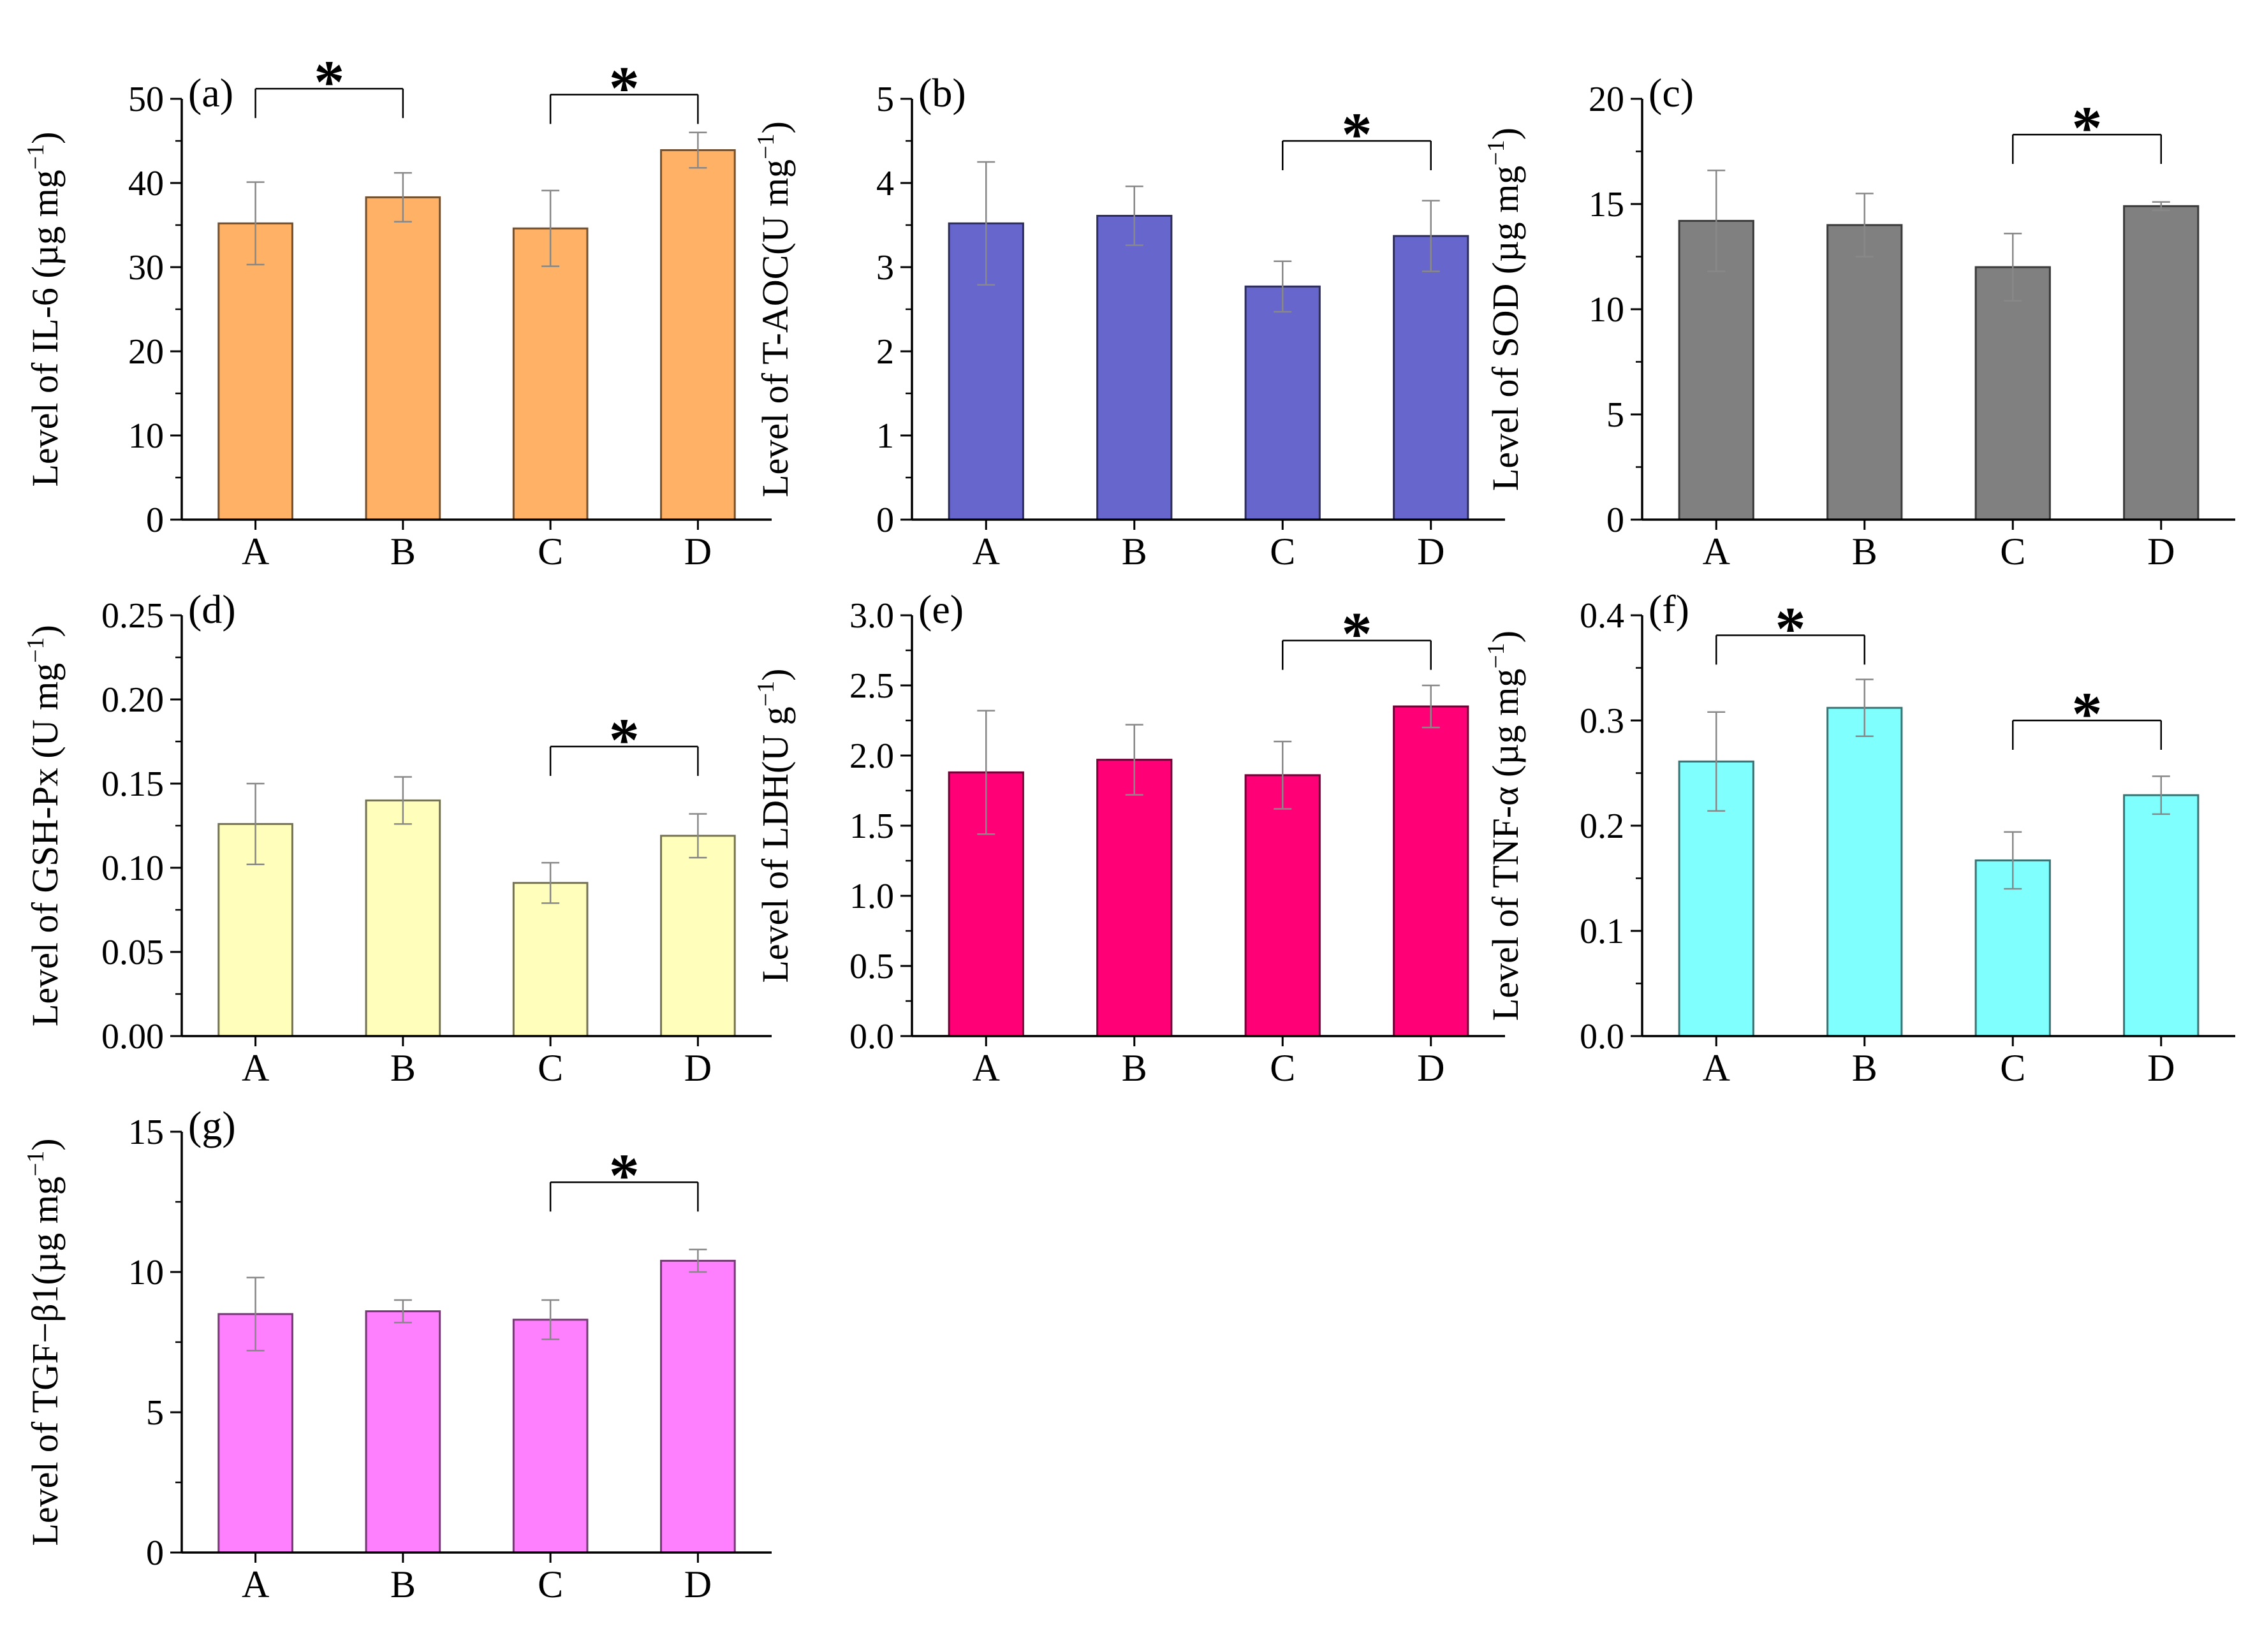 This screenshot has width=2255, height=1652. I want to click on bar-a-a, so click(255, 372).